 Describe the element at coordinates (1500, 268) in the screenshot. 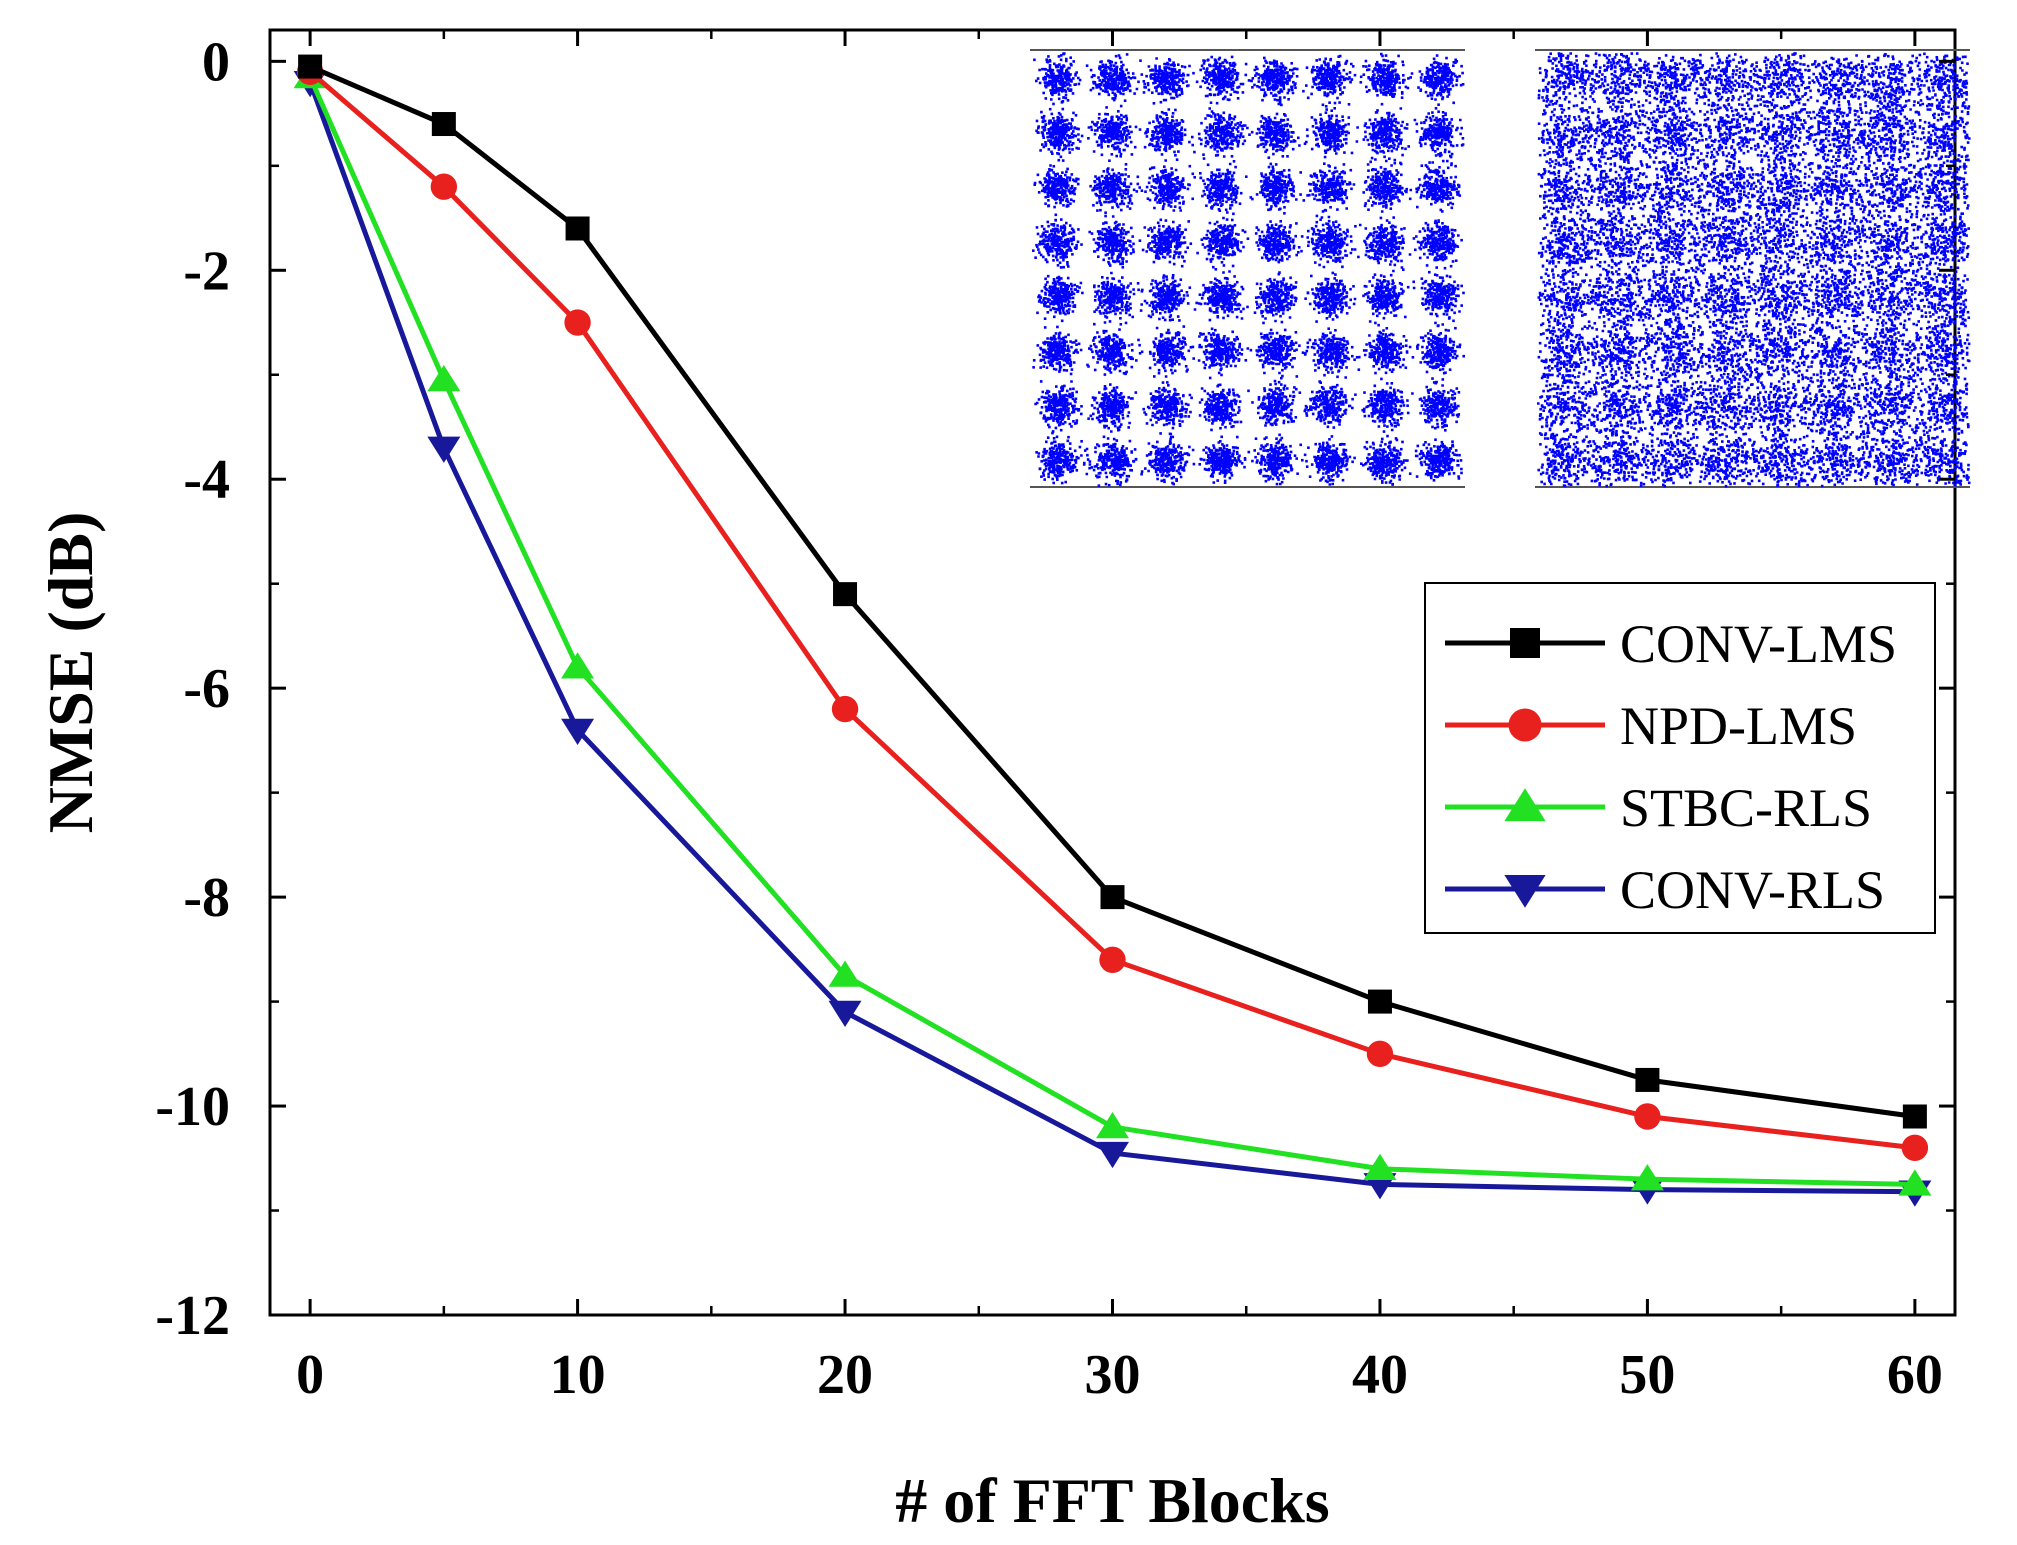

I see `constellation-insets` at that location.